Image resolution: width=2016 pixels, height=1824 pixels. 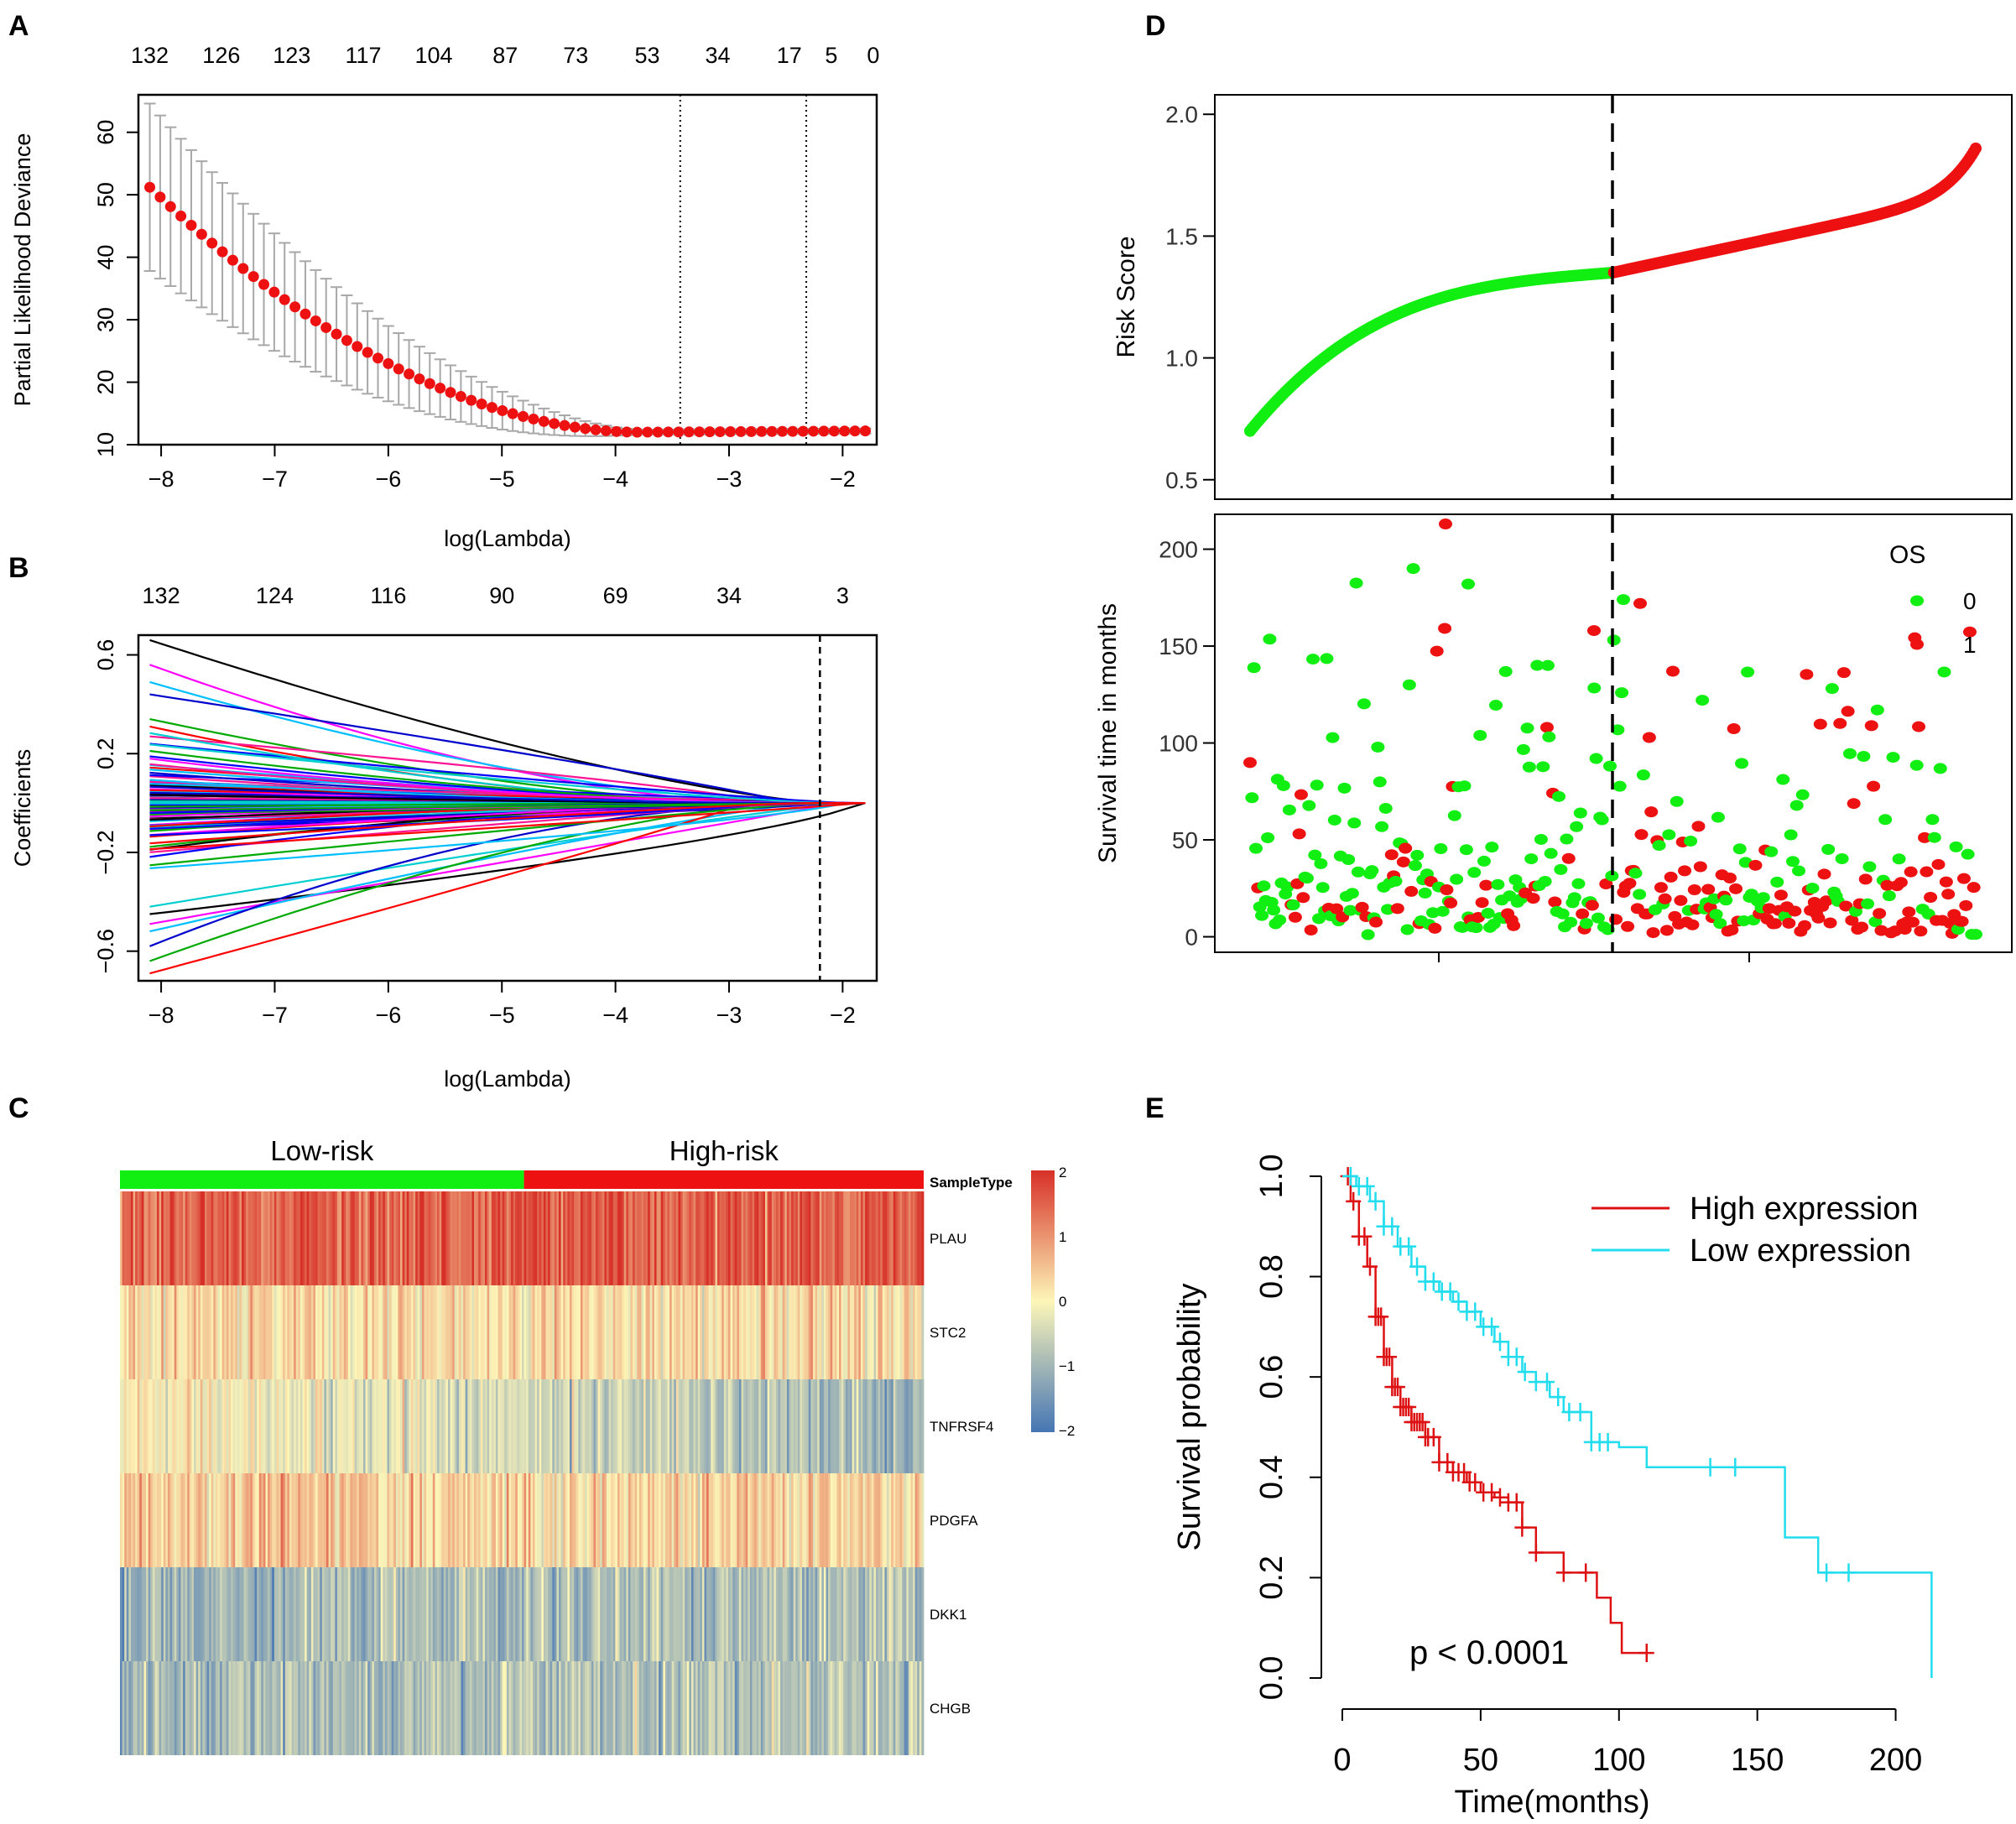 I want to click on y-tick-label: 0.4, so click(x=1272, y=1477).